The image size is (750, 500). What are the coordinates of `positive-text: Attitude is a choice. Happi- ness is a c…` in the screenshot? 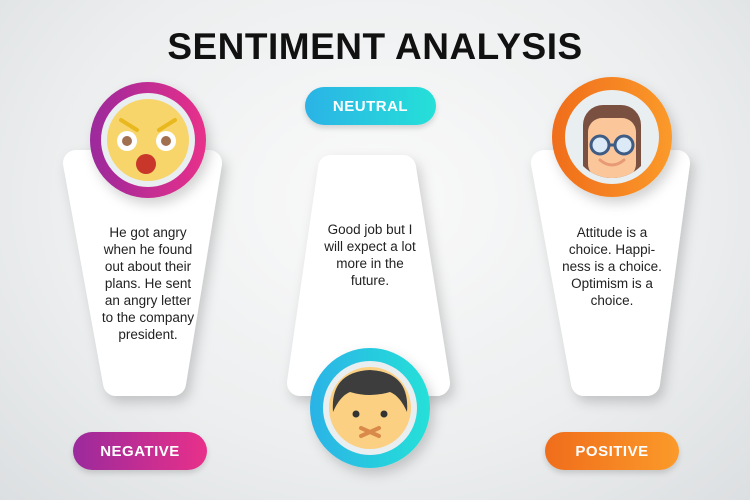 It's located at (612, 266).